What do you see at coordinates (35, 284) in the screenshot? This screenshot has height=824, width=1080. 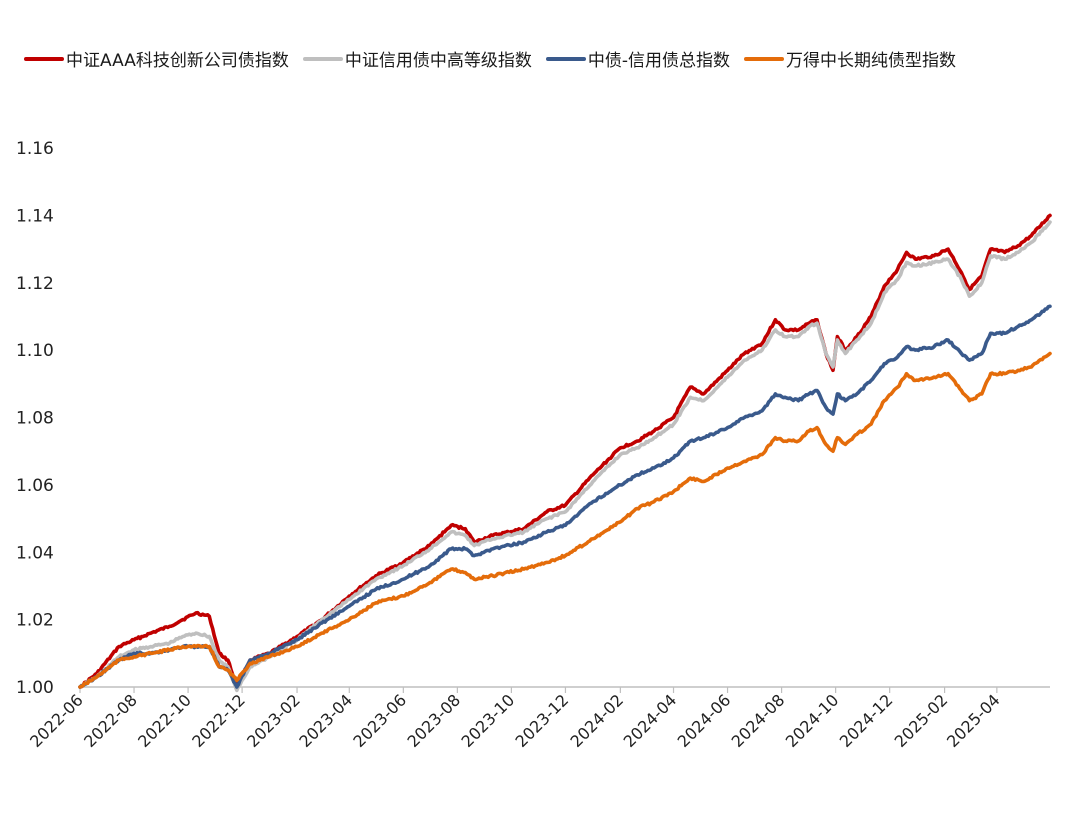 I see `y-tick-label: 1.12` at bounding box center [35, 284].